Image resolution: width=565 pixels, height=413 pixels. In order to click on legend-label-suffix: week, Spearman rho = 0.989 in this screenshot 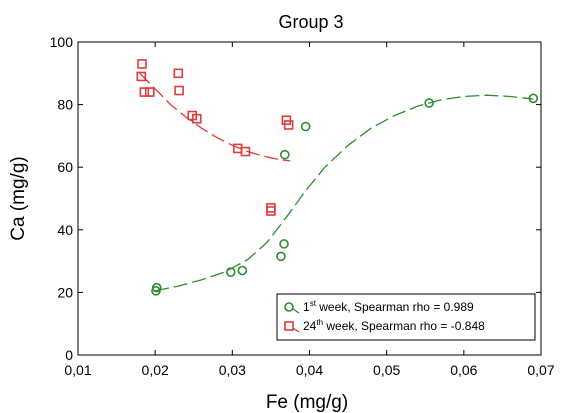, I will do `click(395, 307)`.